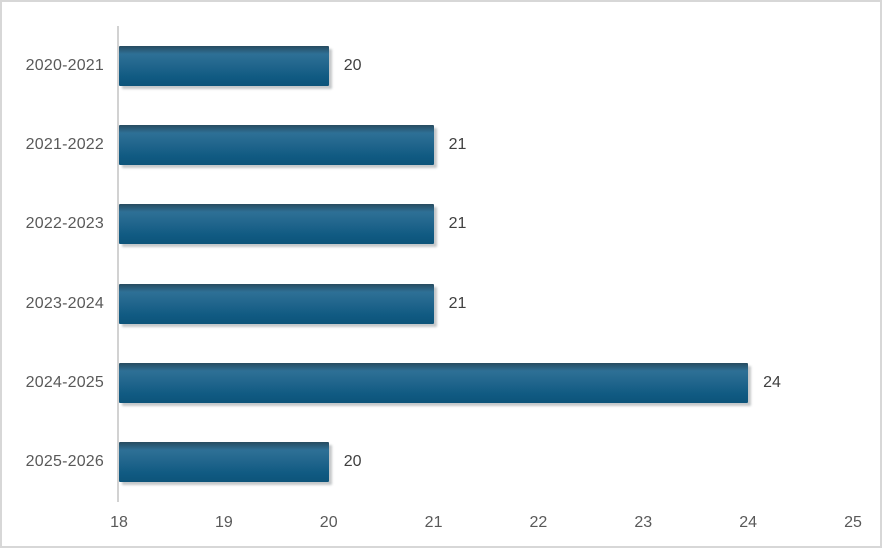 This screenshot has height=548, width=882. I want to click on category-label: 2025-2026, so click(64, 462).